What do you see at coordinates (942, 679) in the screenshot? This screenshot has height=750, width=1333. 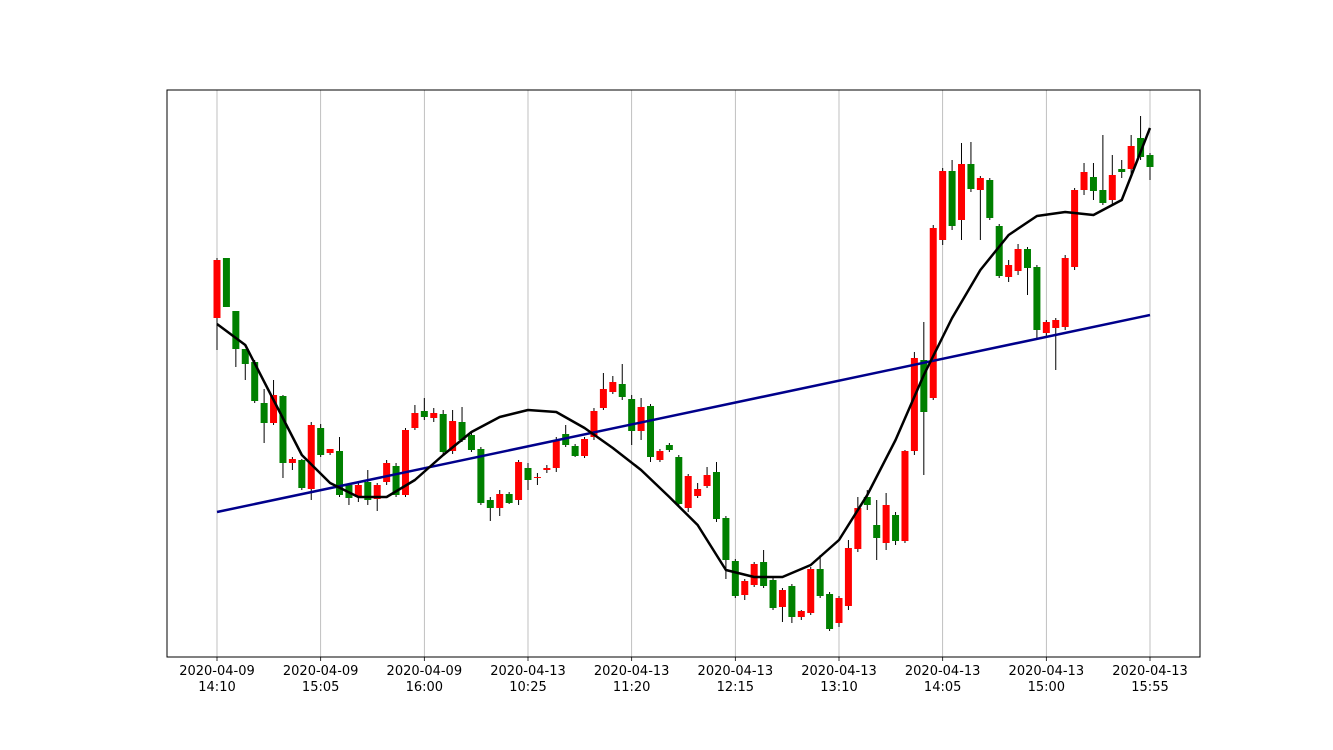 I see `x-tick-label: 2020-04-13 14:05` at bounding box center [942, 679].